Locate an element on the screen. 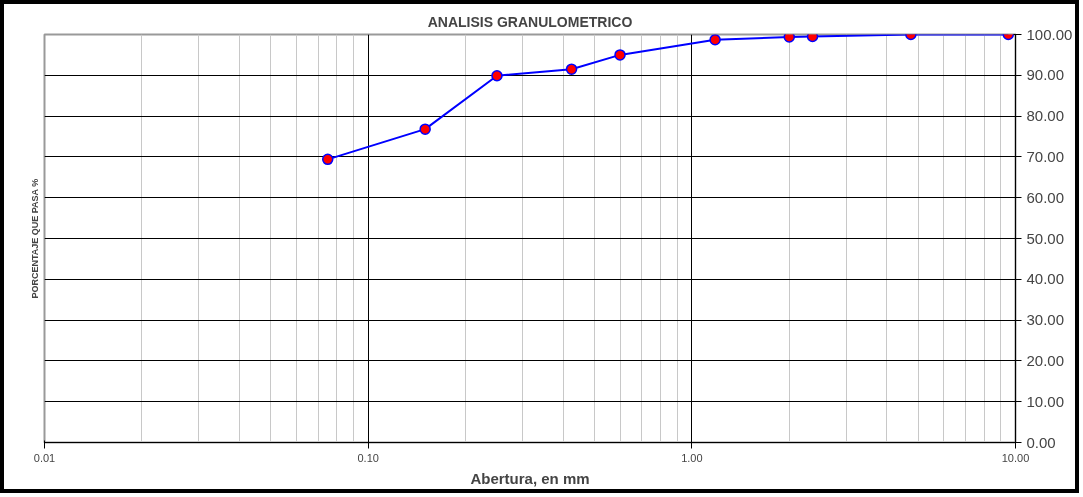 This screenshot has width=1083, height=497. y-tick-label: 20.00 is located at coordinates (1045, 360).